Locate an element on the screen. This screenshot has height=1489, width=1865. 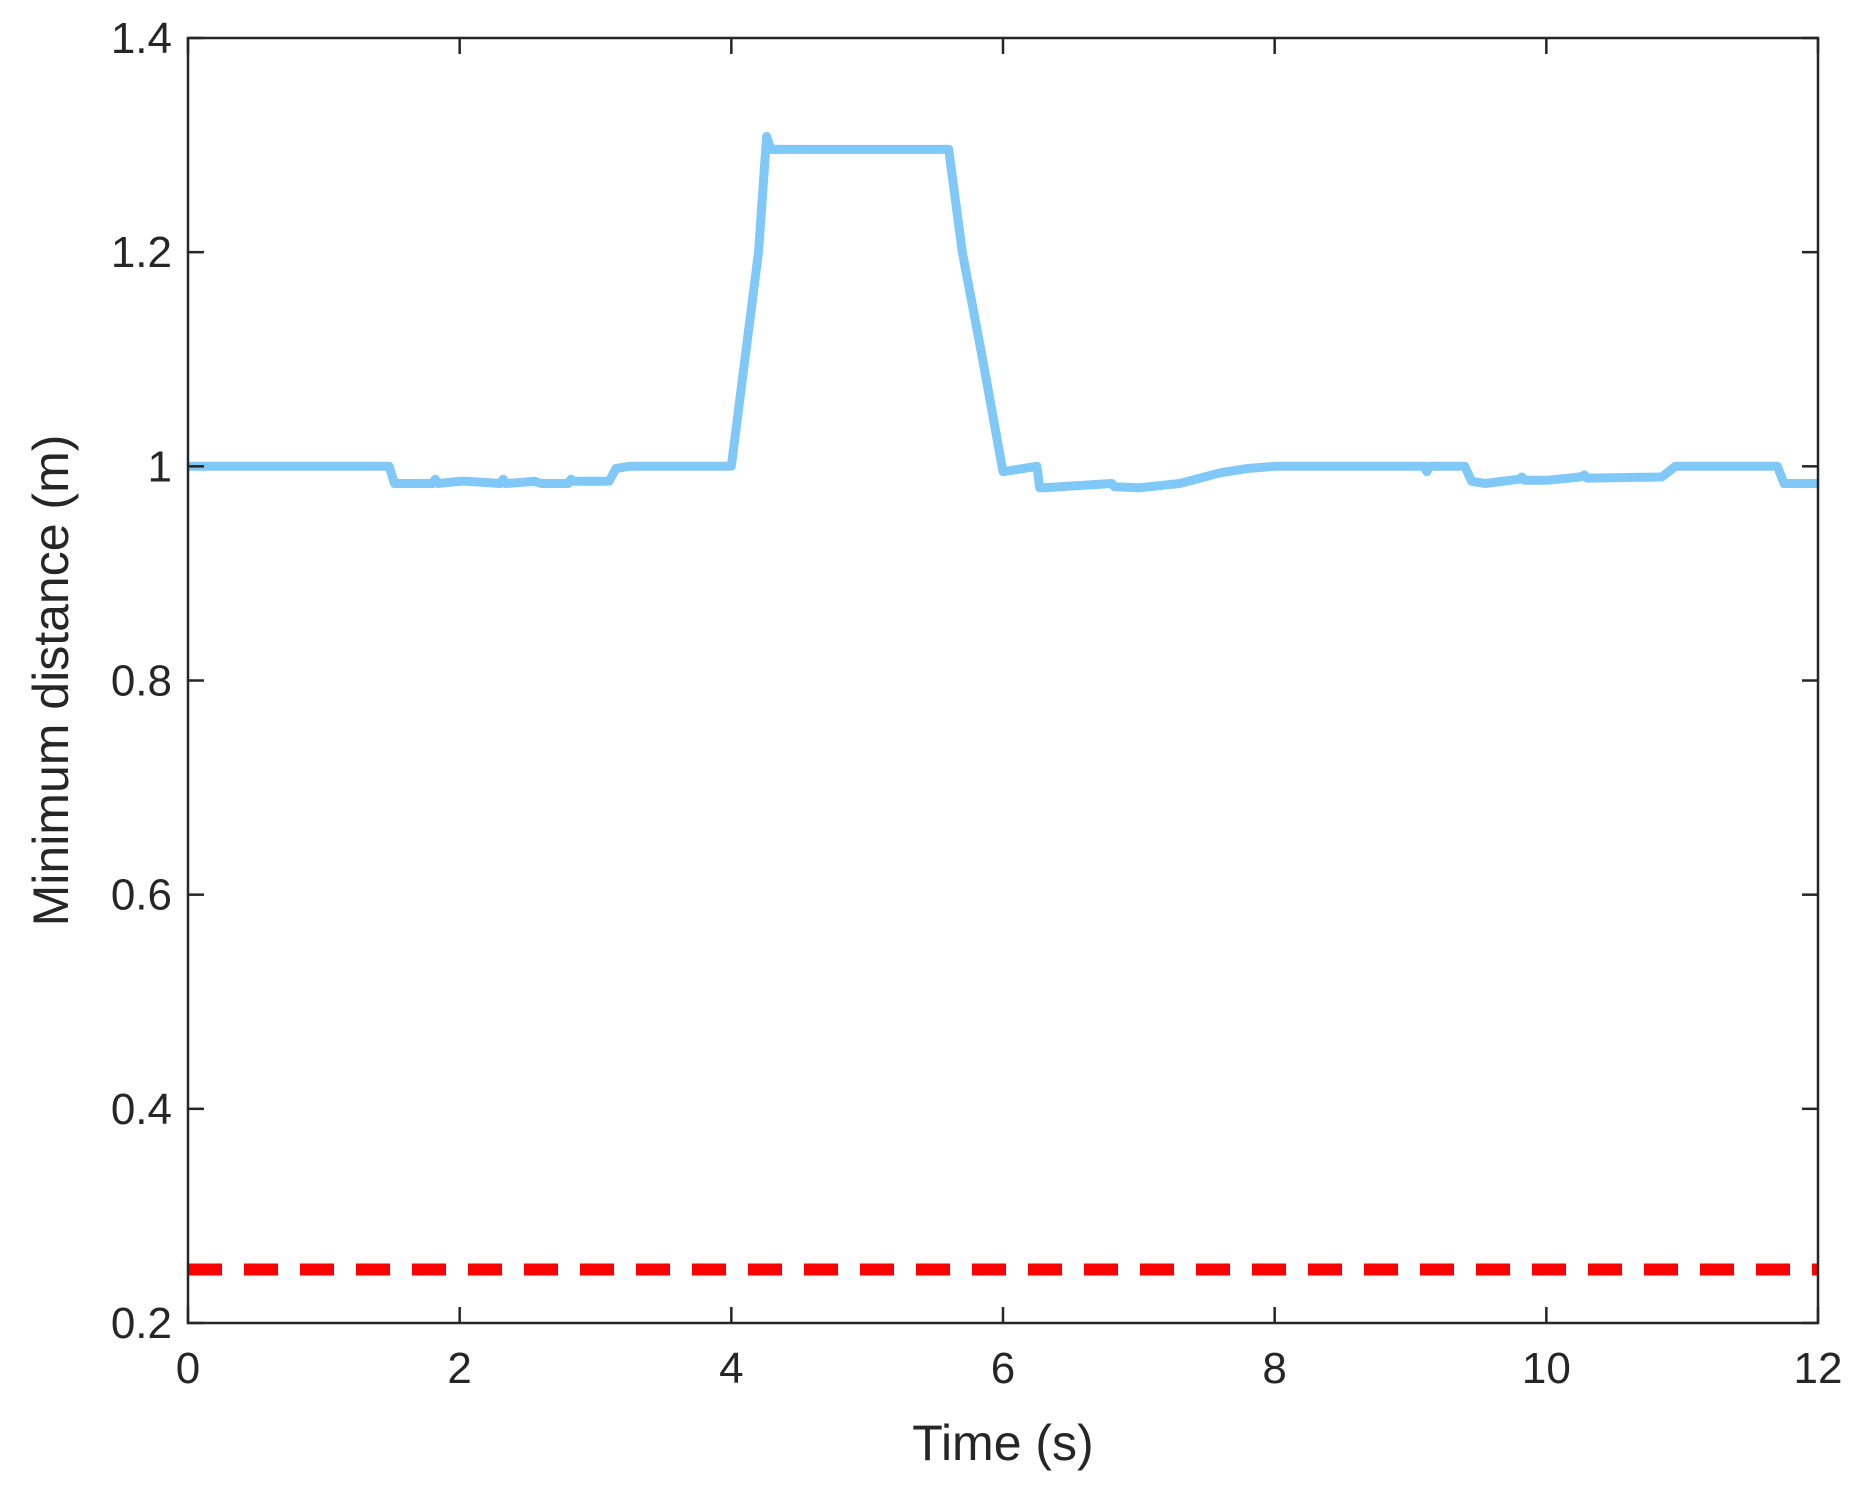
x-tick-label: 0 is located at coordinates (188, 1368).